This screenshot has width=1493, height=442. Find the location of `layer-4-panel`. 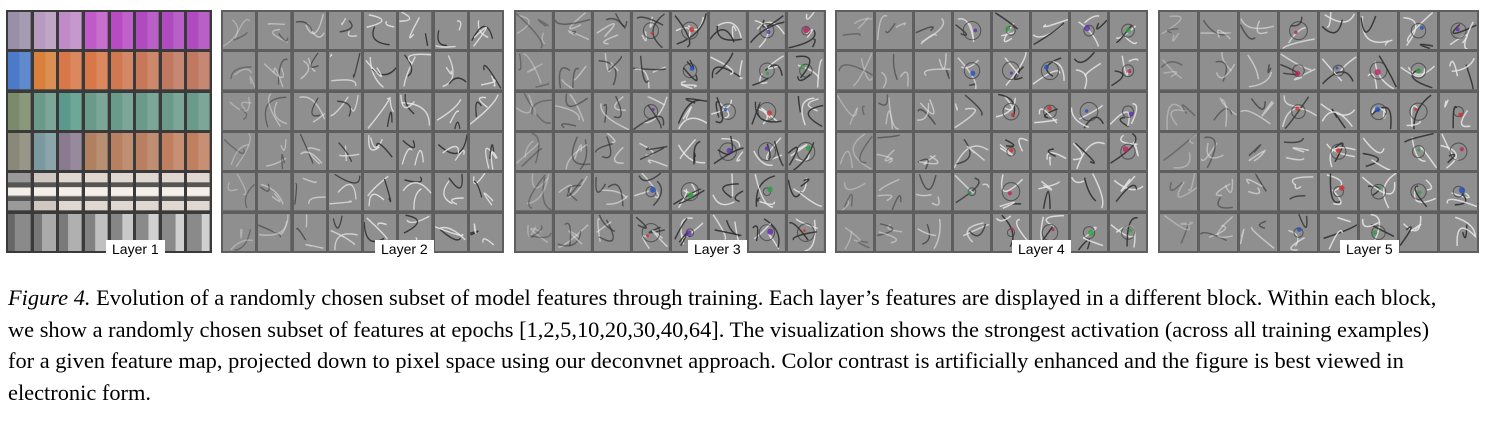

layer-4-panel is located at coordinates (991, 131).